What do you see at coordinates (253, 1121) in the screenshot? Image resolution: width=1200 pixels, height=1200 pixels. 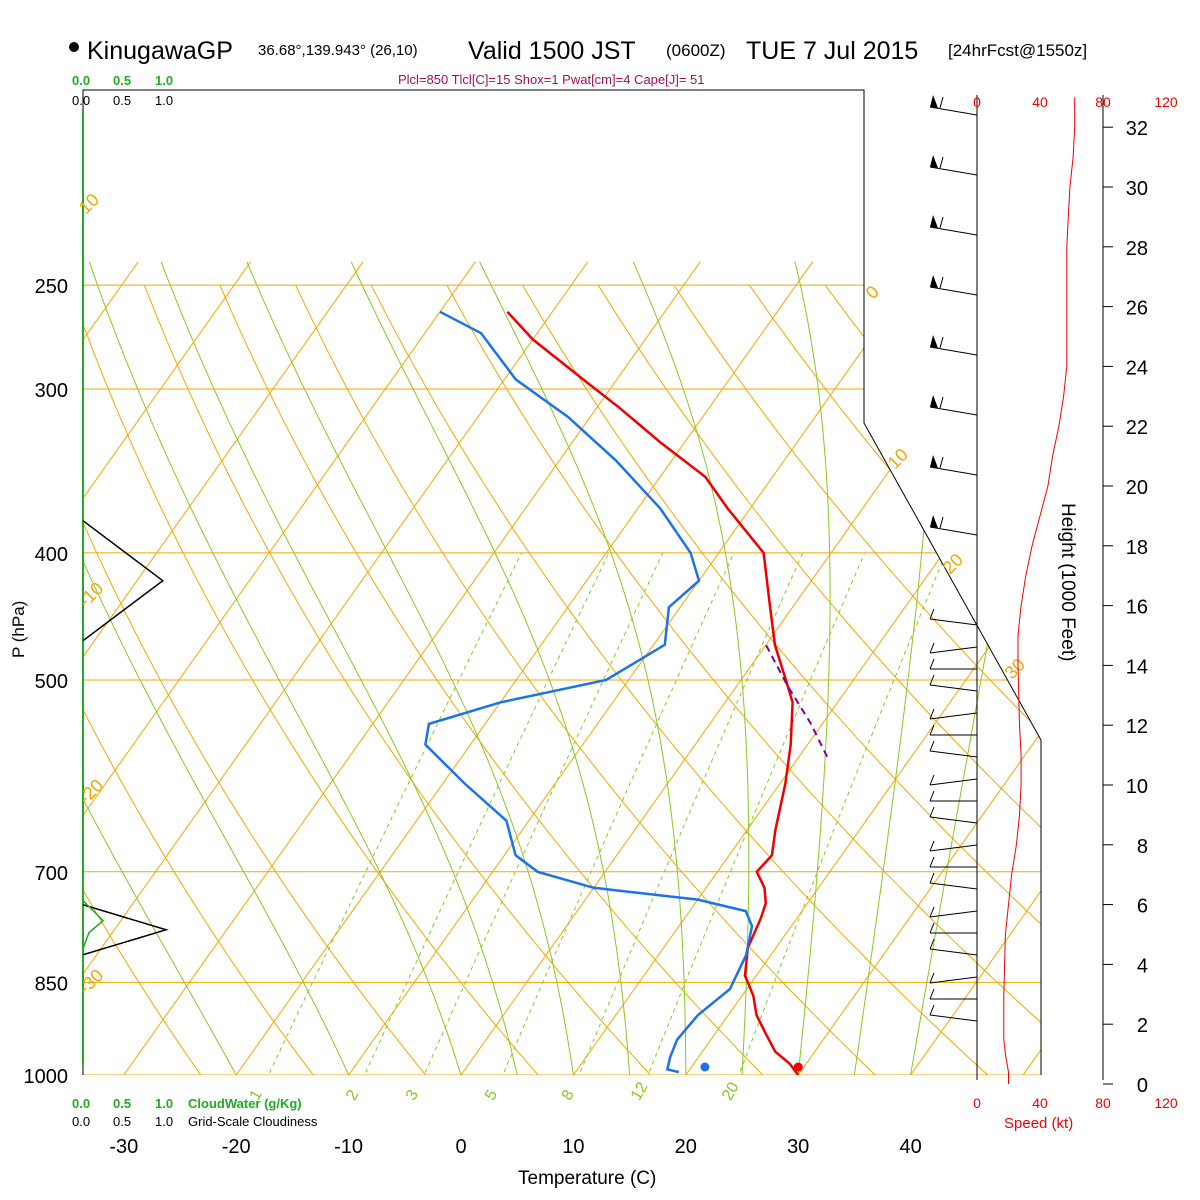 I see `cloudiness-label: Grid-Scale Cloudiness` at bounding box center [253, 1121].